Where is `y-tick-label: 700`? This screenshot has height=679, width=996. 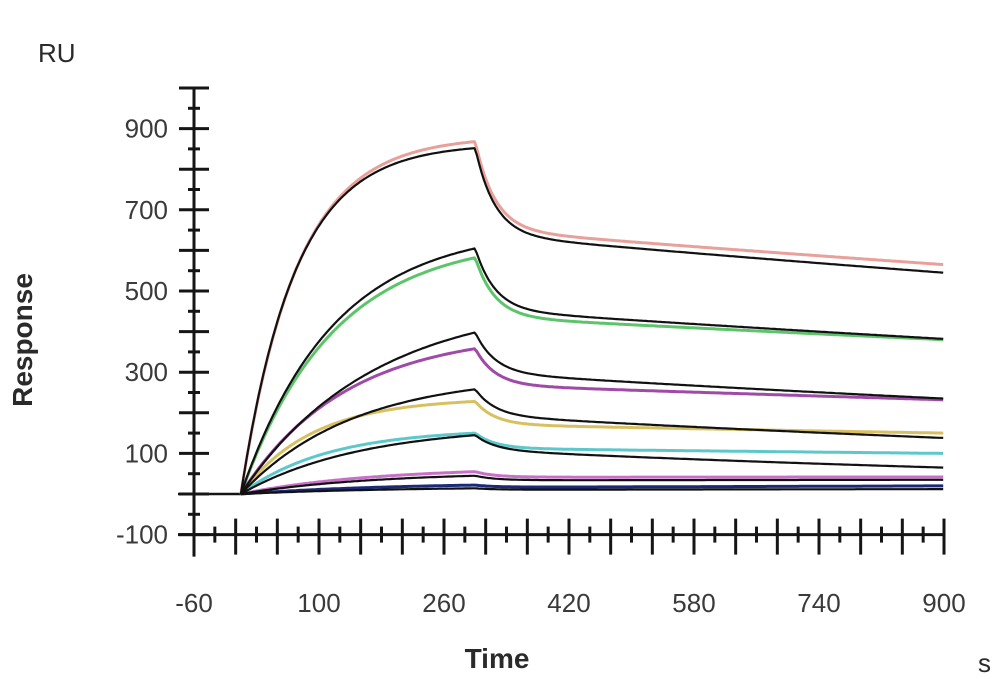 y-tick-label: 700 is located at coordinates (146, 210).